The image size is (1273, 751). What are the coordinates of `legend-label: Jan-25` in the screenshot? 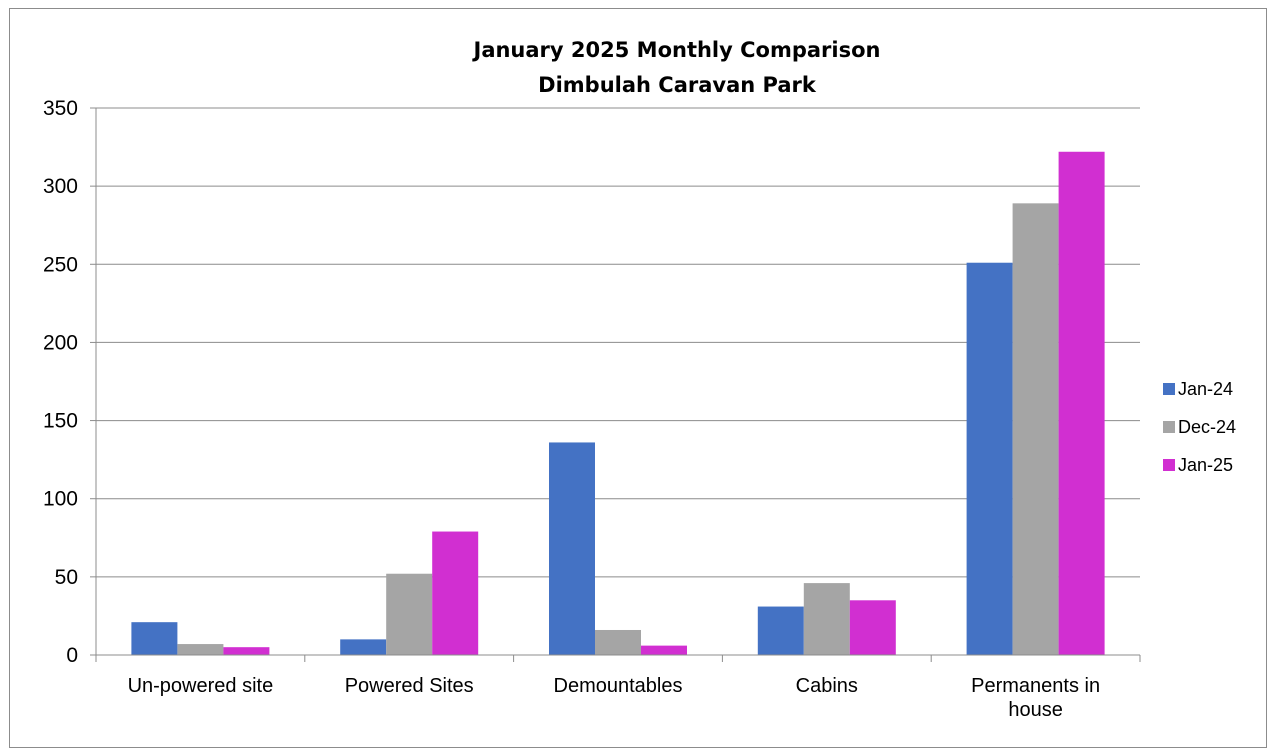 It's located at (1205, 465).